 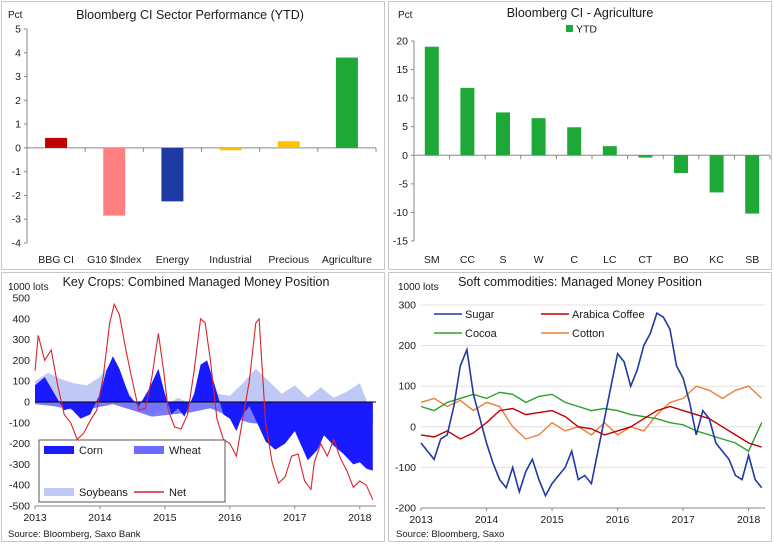 What do you see at coordinates (645, 156) in the screenshot?
I see `bar-ct` at bounding box center [645, 156].